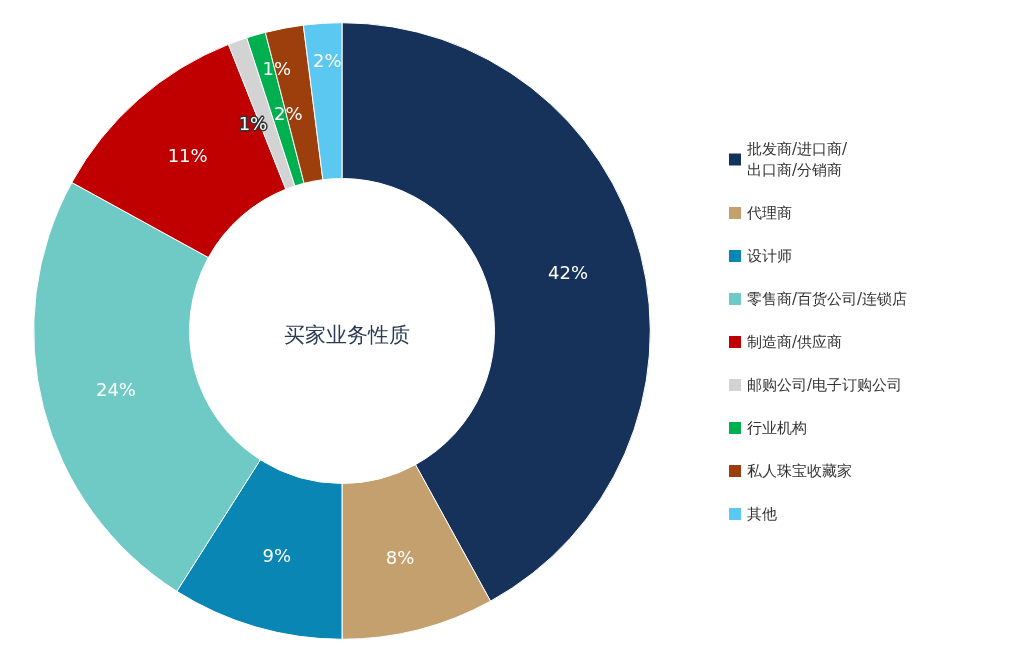  What do you see at coordinates (777, 428) in the screenshot?
I see `legend-label: 行业机构` at bounding box center [777, 428].